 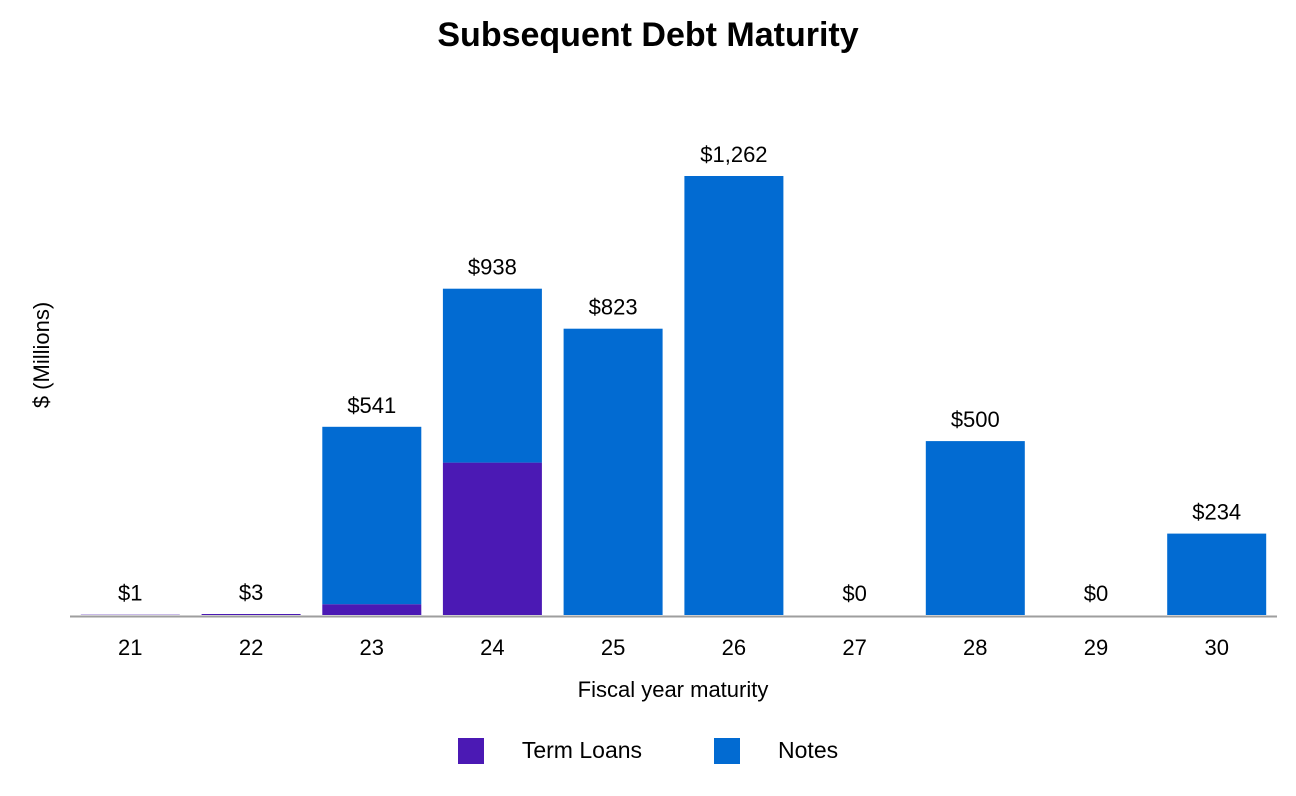 I want to click on y-axis-label: $ (Millions), so click(x=41, y=355).